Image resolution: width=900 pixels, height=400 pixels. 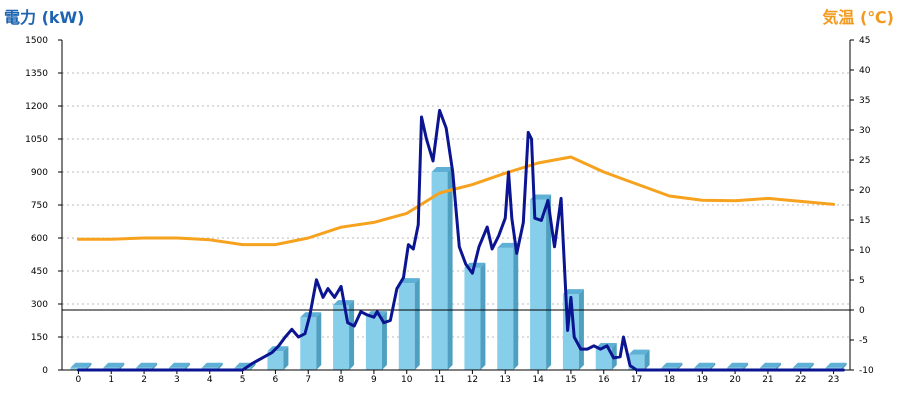 I want to click on right-tick-label: 35, so click(x=864, y=101).